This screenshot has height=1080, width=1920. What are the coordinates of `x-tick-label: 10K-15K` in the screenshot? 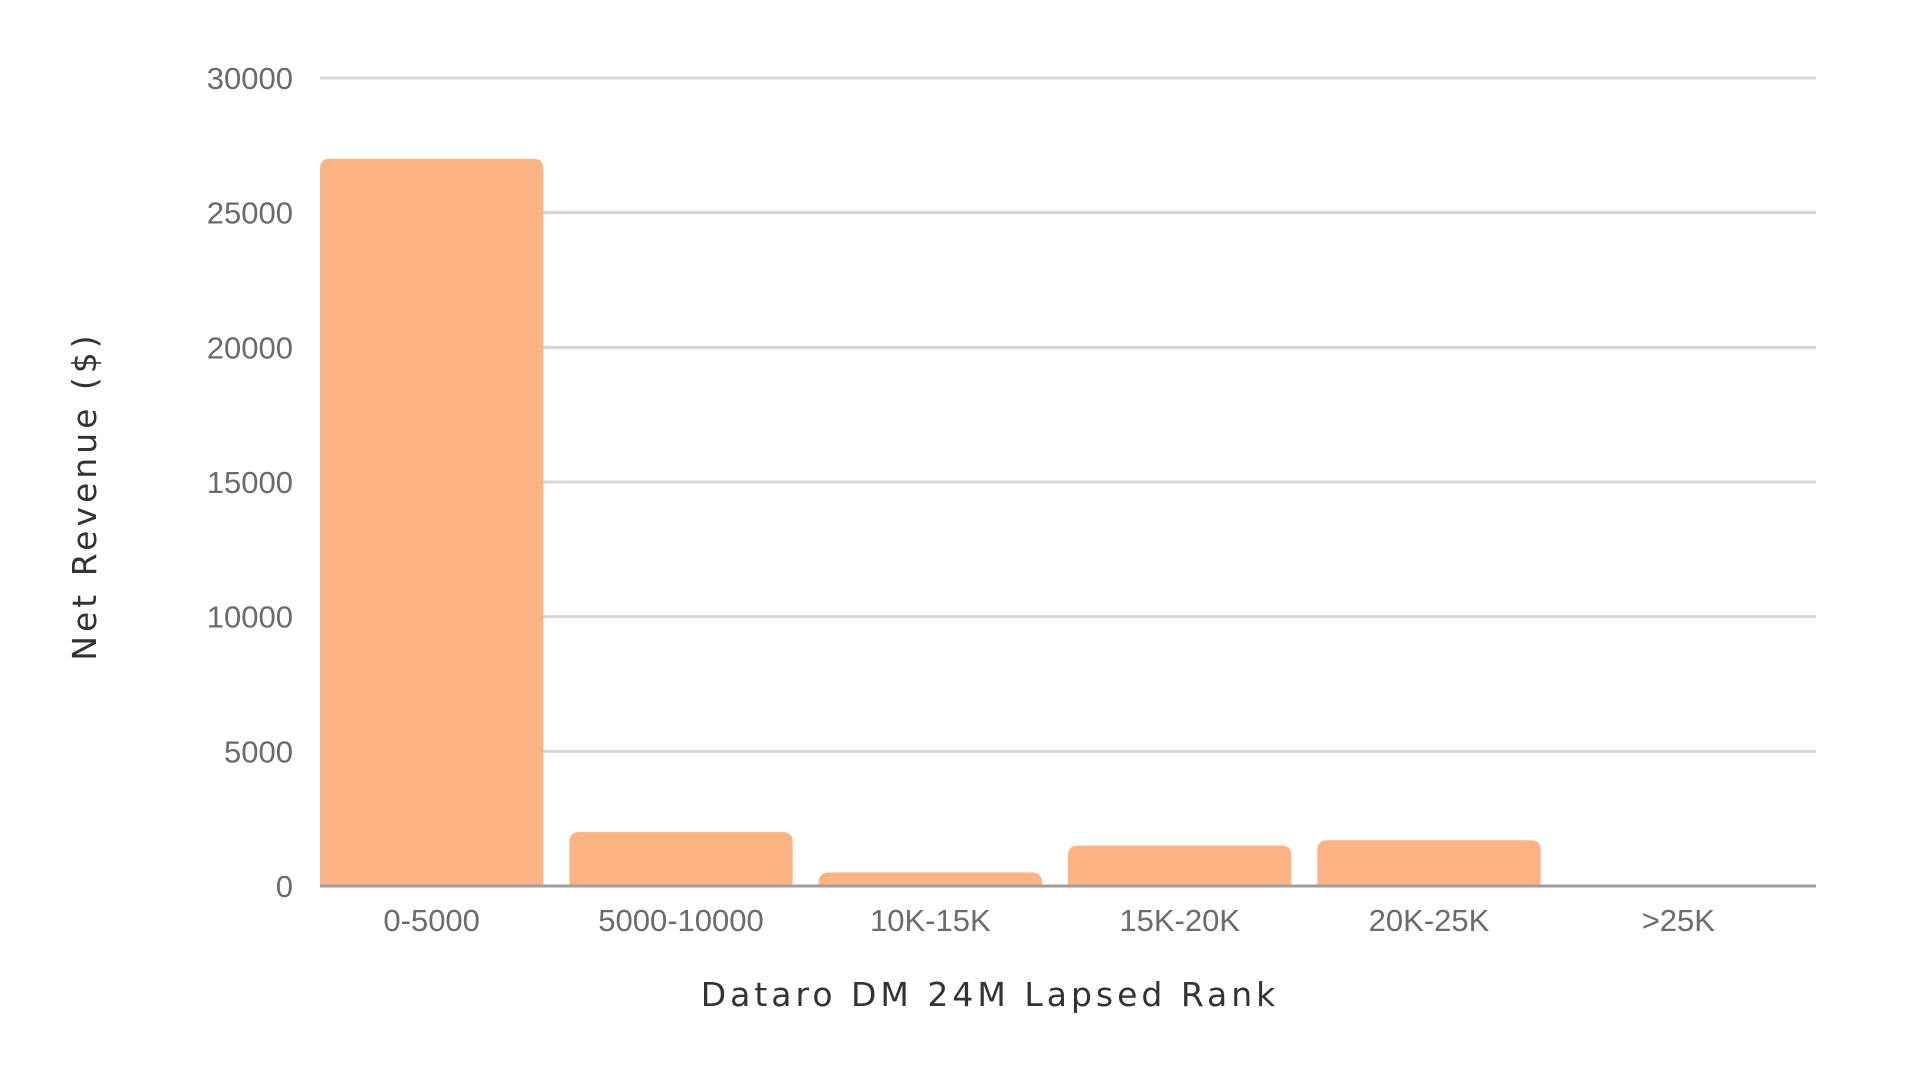 It's located at (930, 920).